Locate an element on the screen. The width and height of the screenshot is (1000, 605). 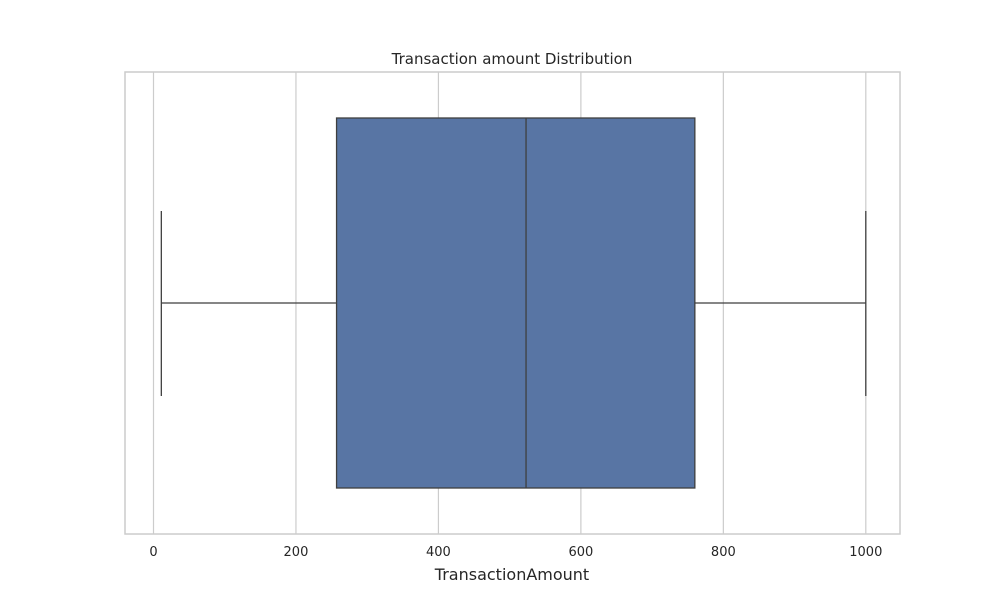
x-tick-label: 400 is located at coordinates (438, 552).